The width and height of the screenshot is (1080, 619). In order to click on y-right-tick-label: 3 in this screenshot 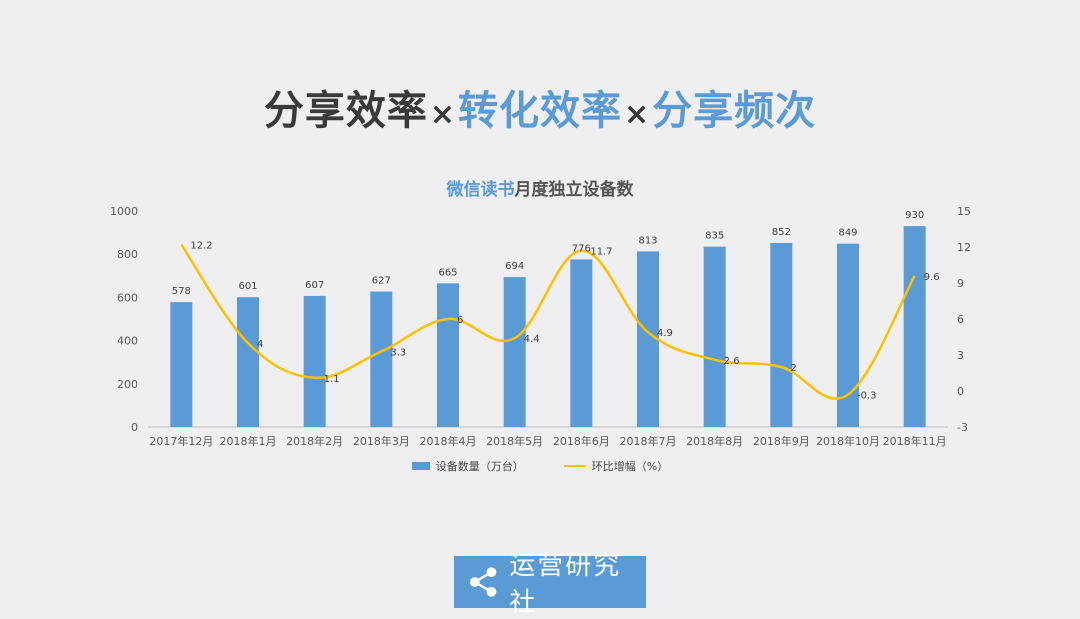, I will do `click(960, 355)`.